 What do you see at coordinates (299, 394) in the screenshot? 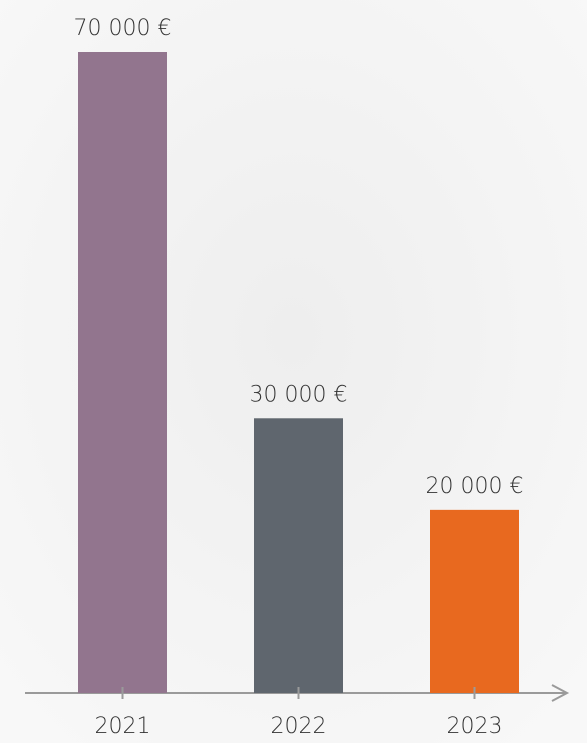
I see `value-label: 30 000 €` at bounding box center [299, 394].